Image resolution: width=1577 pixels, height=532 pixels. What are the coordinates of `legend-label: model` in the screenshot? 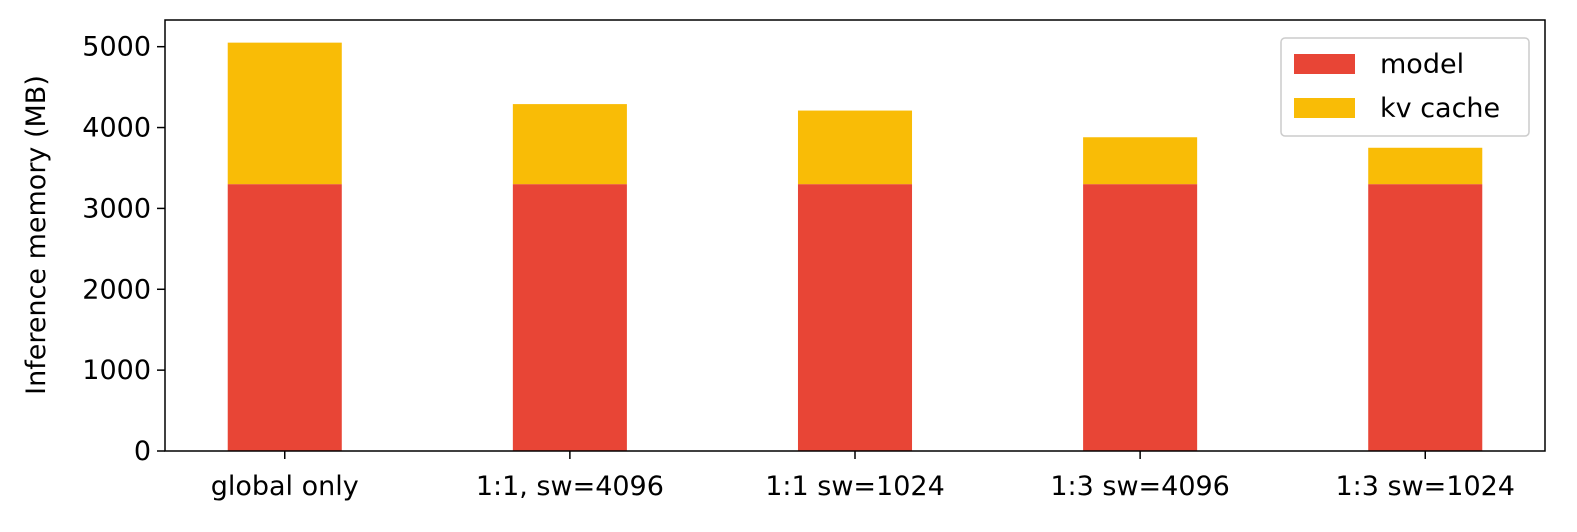 It's located at (1422, 64).